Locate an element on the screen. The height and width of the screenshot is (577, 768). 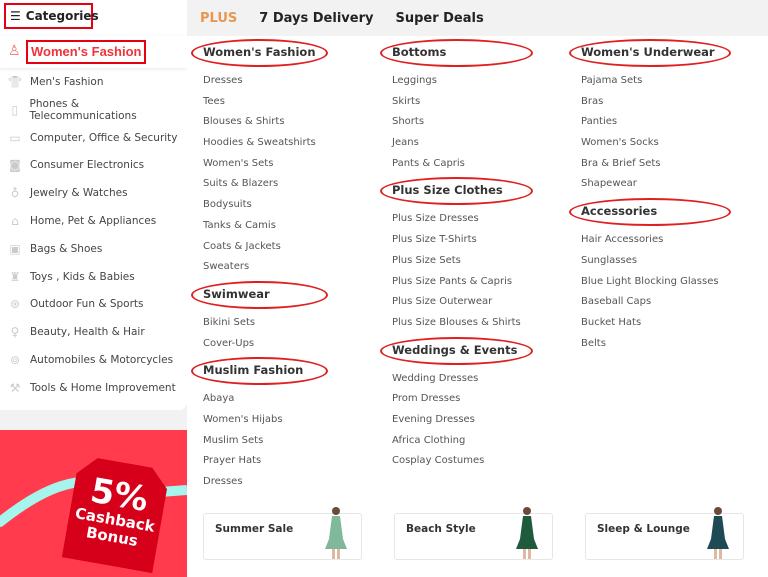
model-image is located at coordinates (527, 533).